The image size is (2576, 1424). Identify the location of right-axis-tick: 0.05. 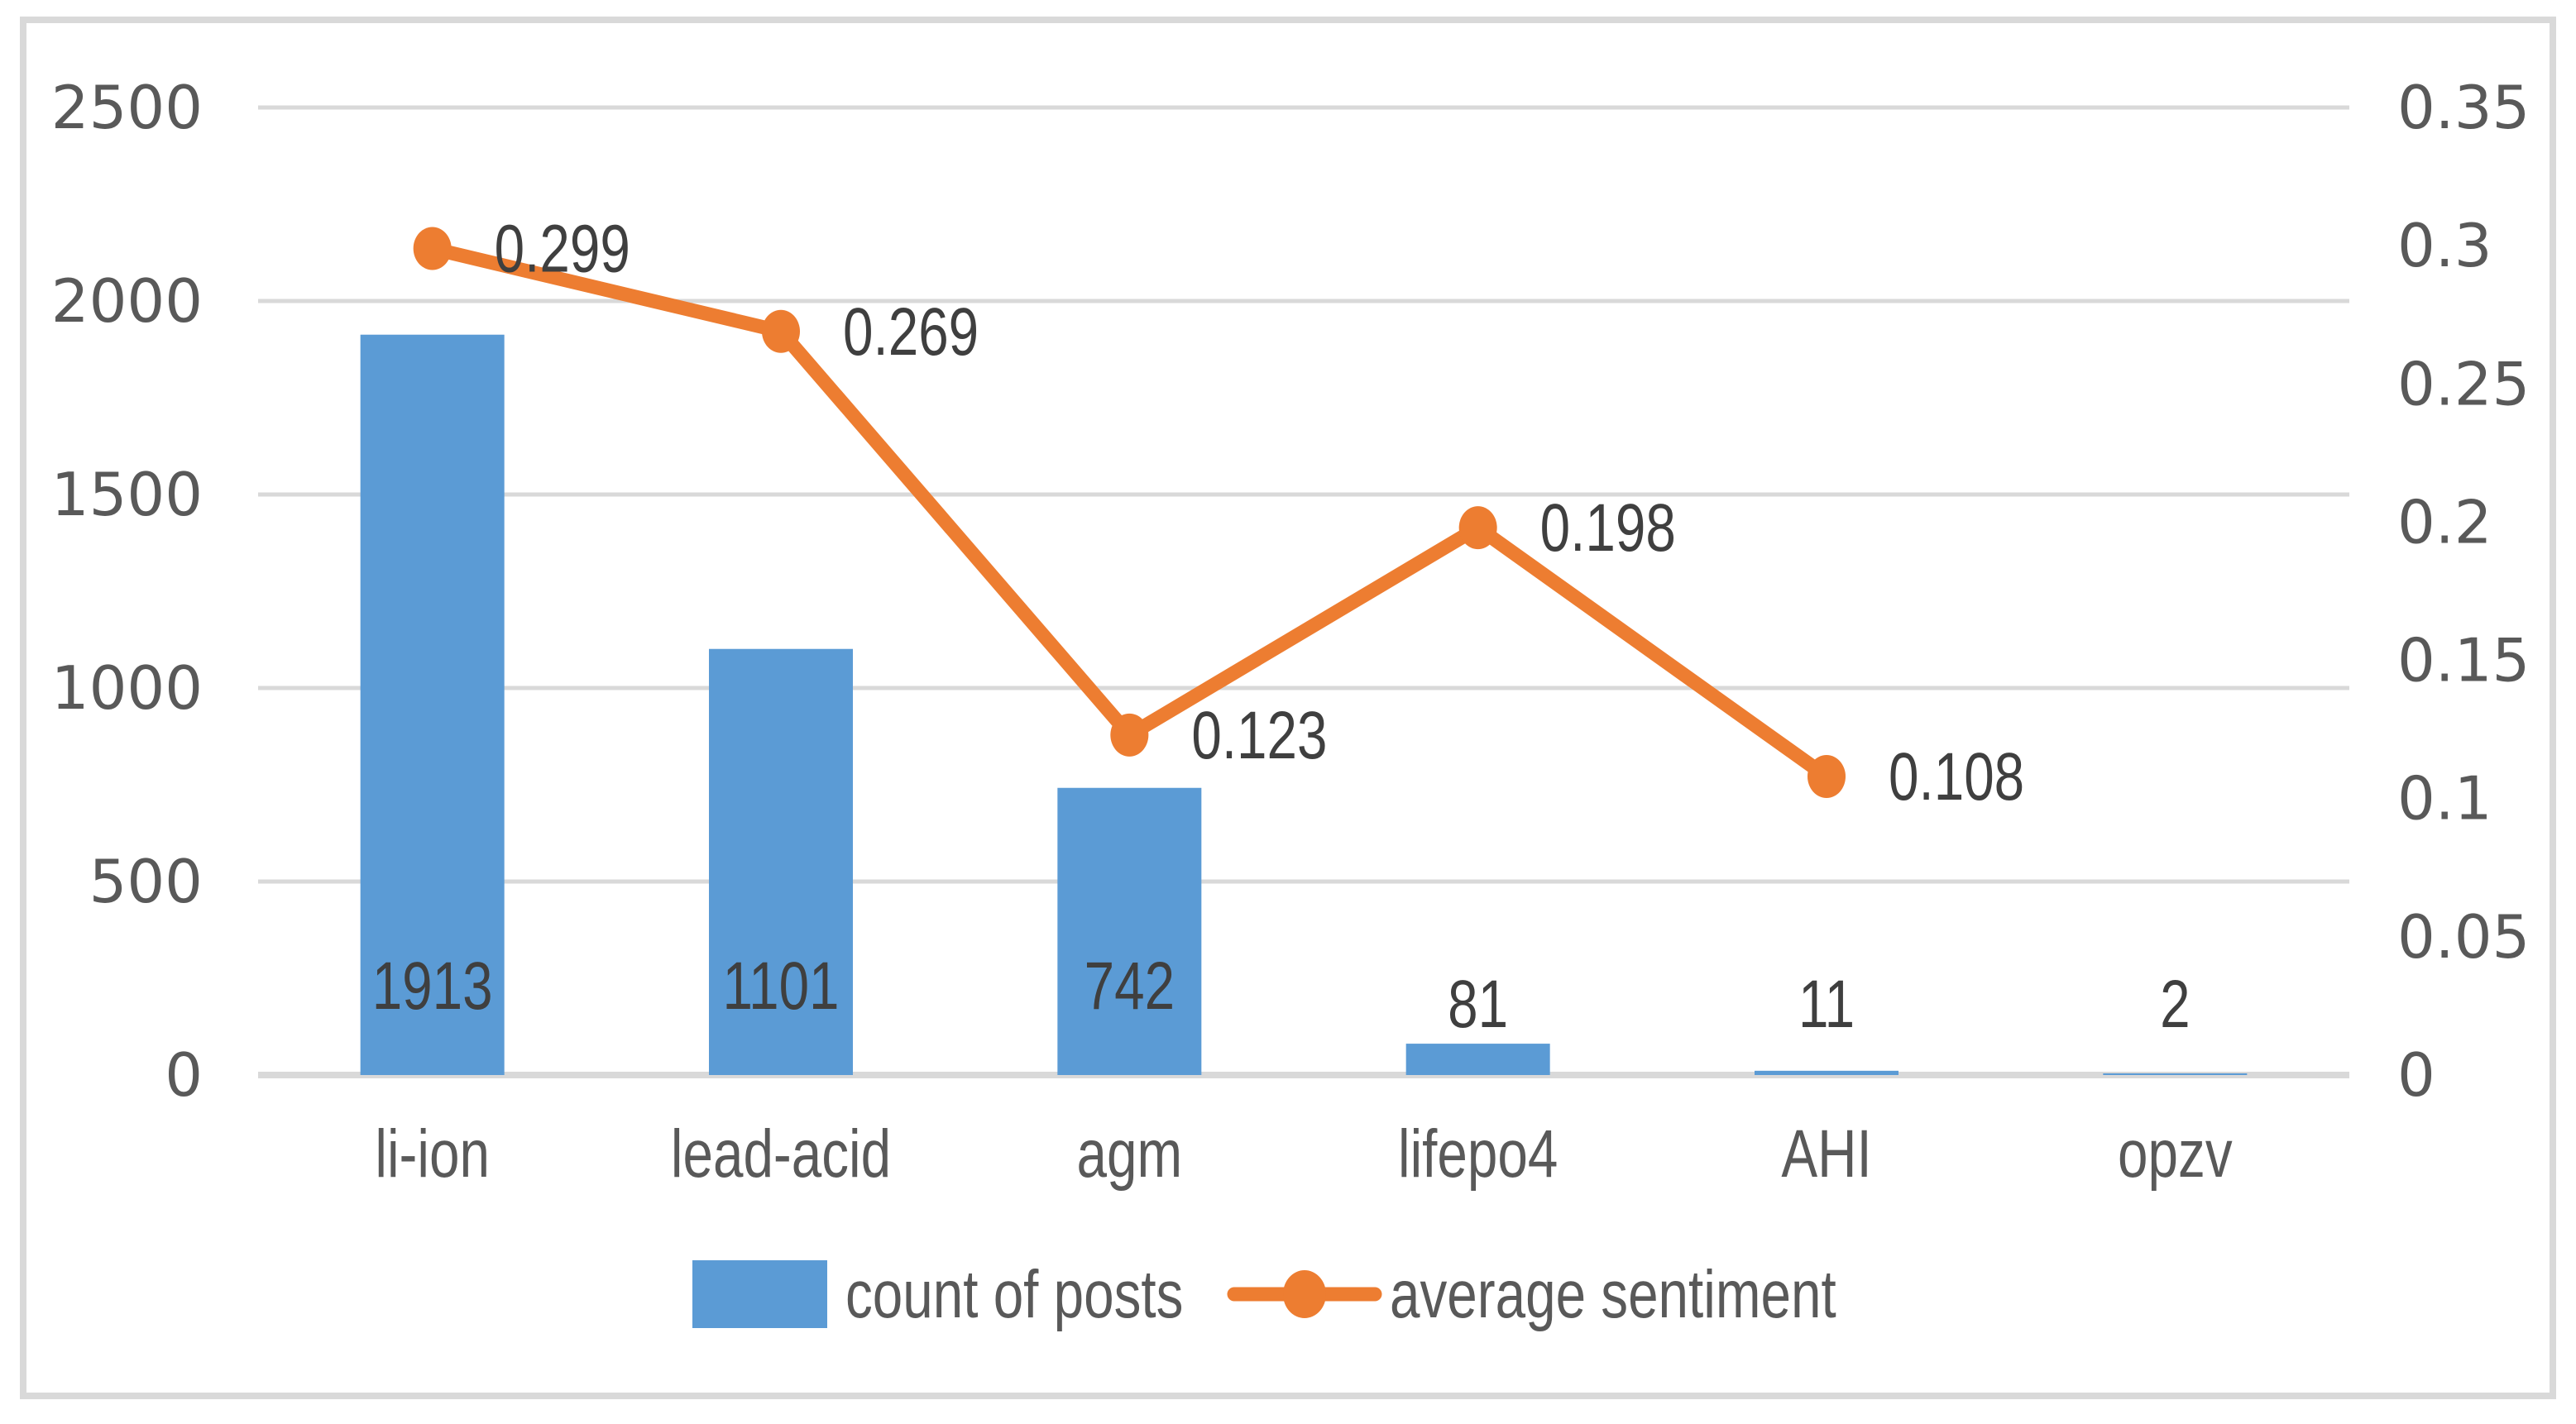
(2463, 937).